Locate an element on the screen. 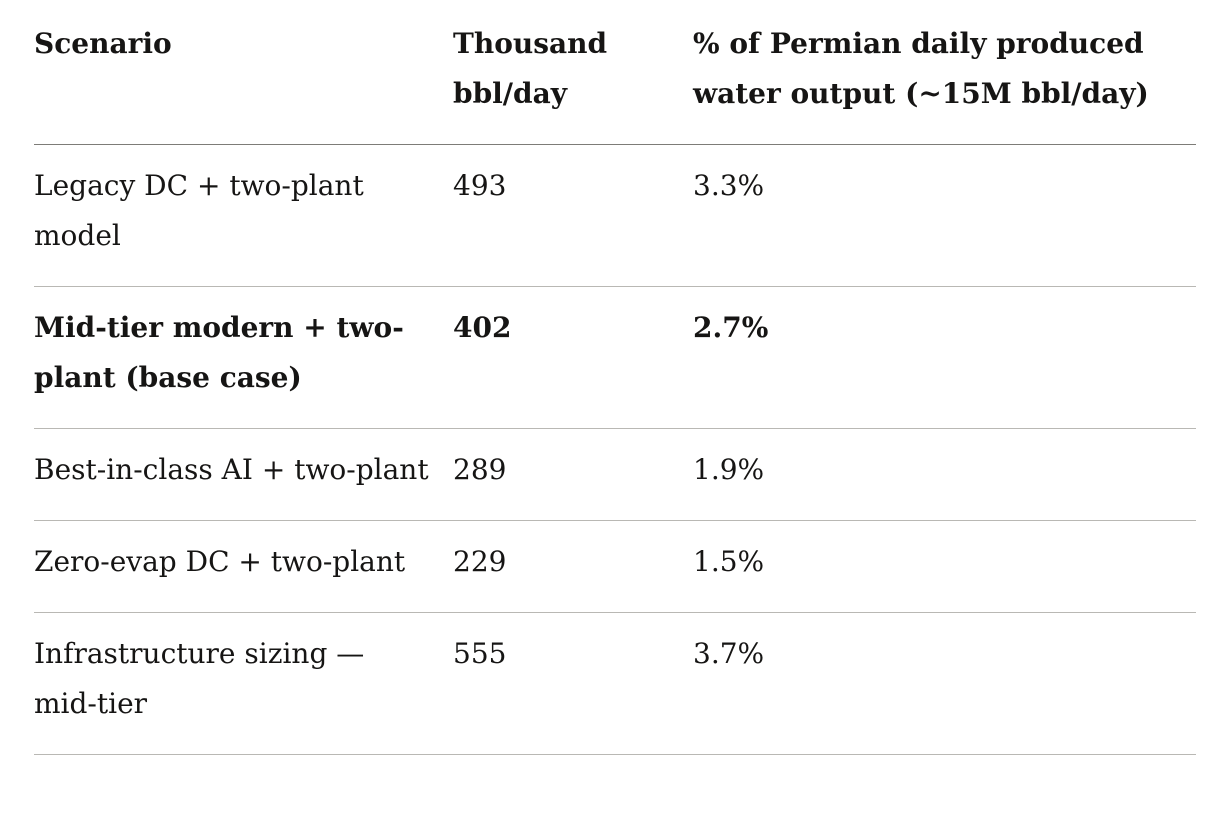 The image size is (1216, 832). thousand-bbl-day-cell: 555 is located at coordinates (573, 683).